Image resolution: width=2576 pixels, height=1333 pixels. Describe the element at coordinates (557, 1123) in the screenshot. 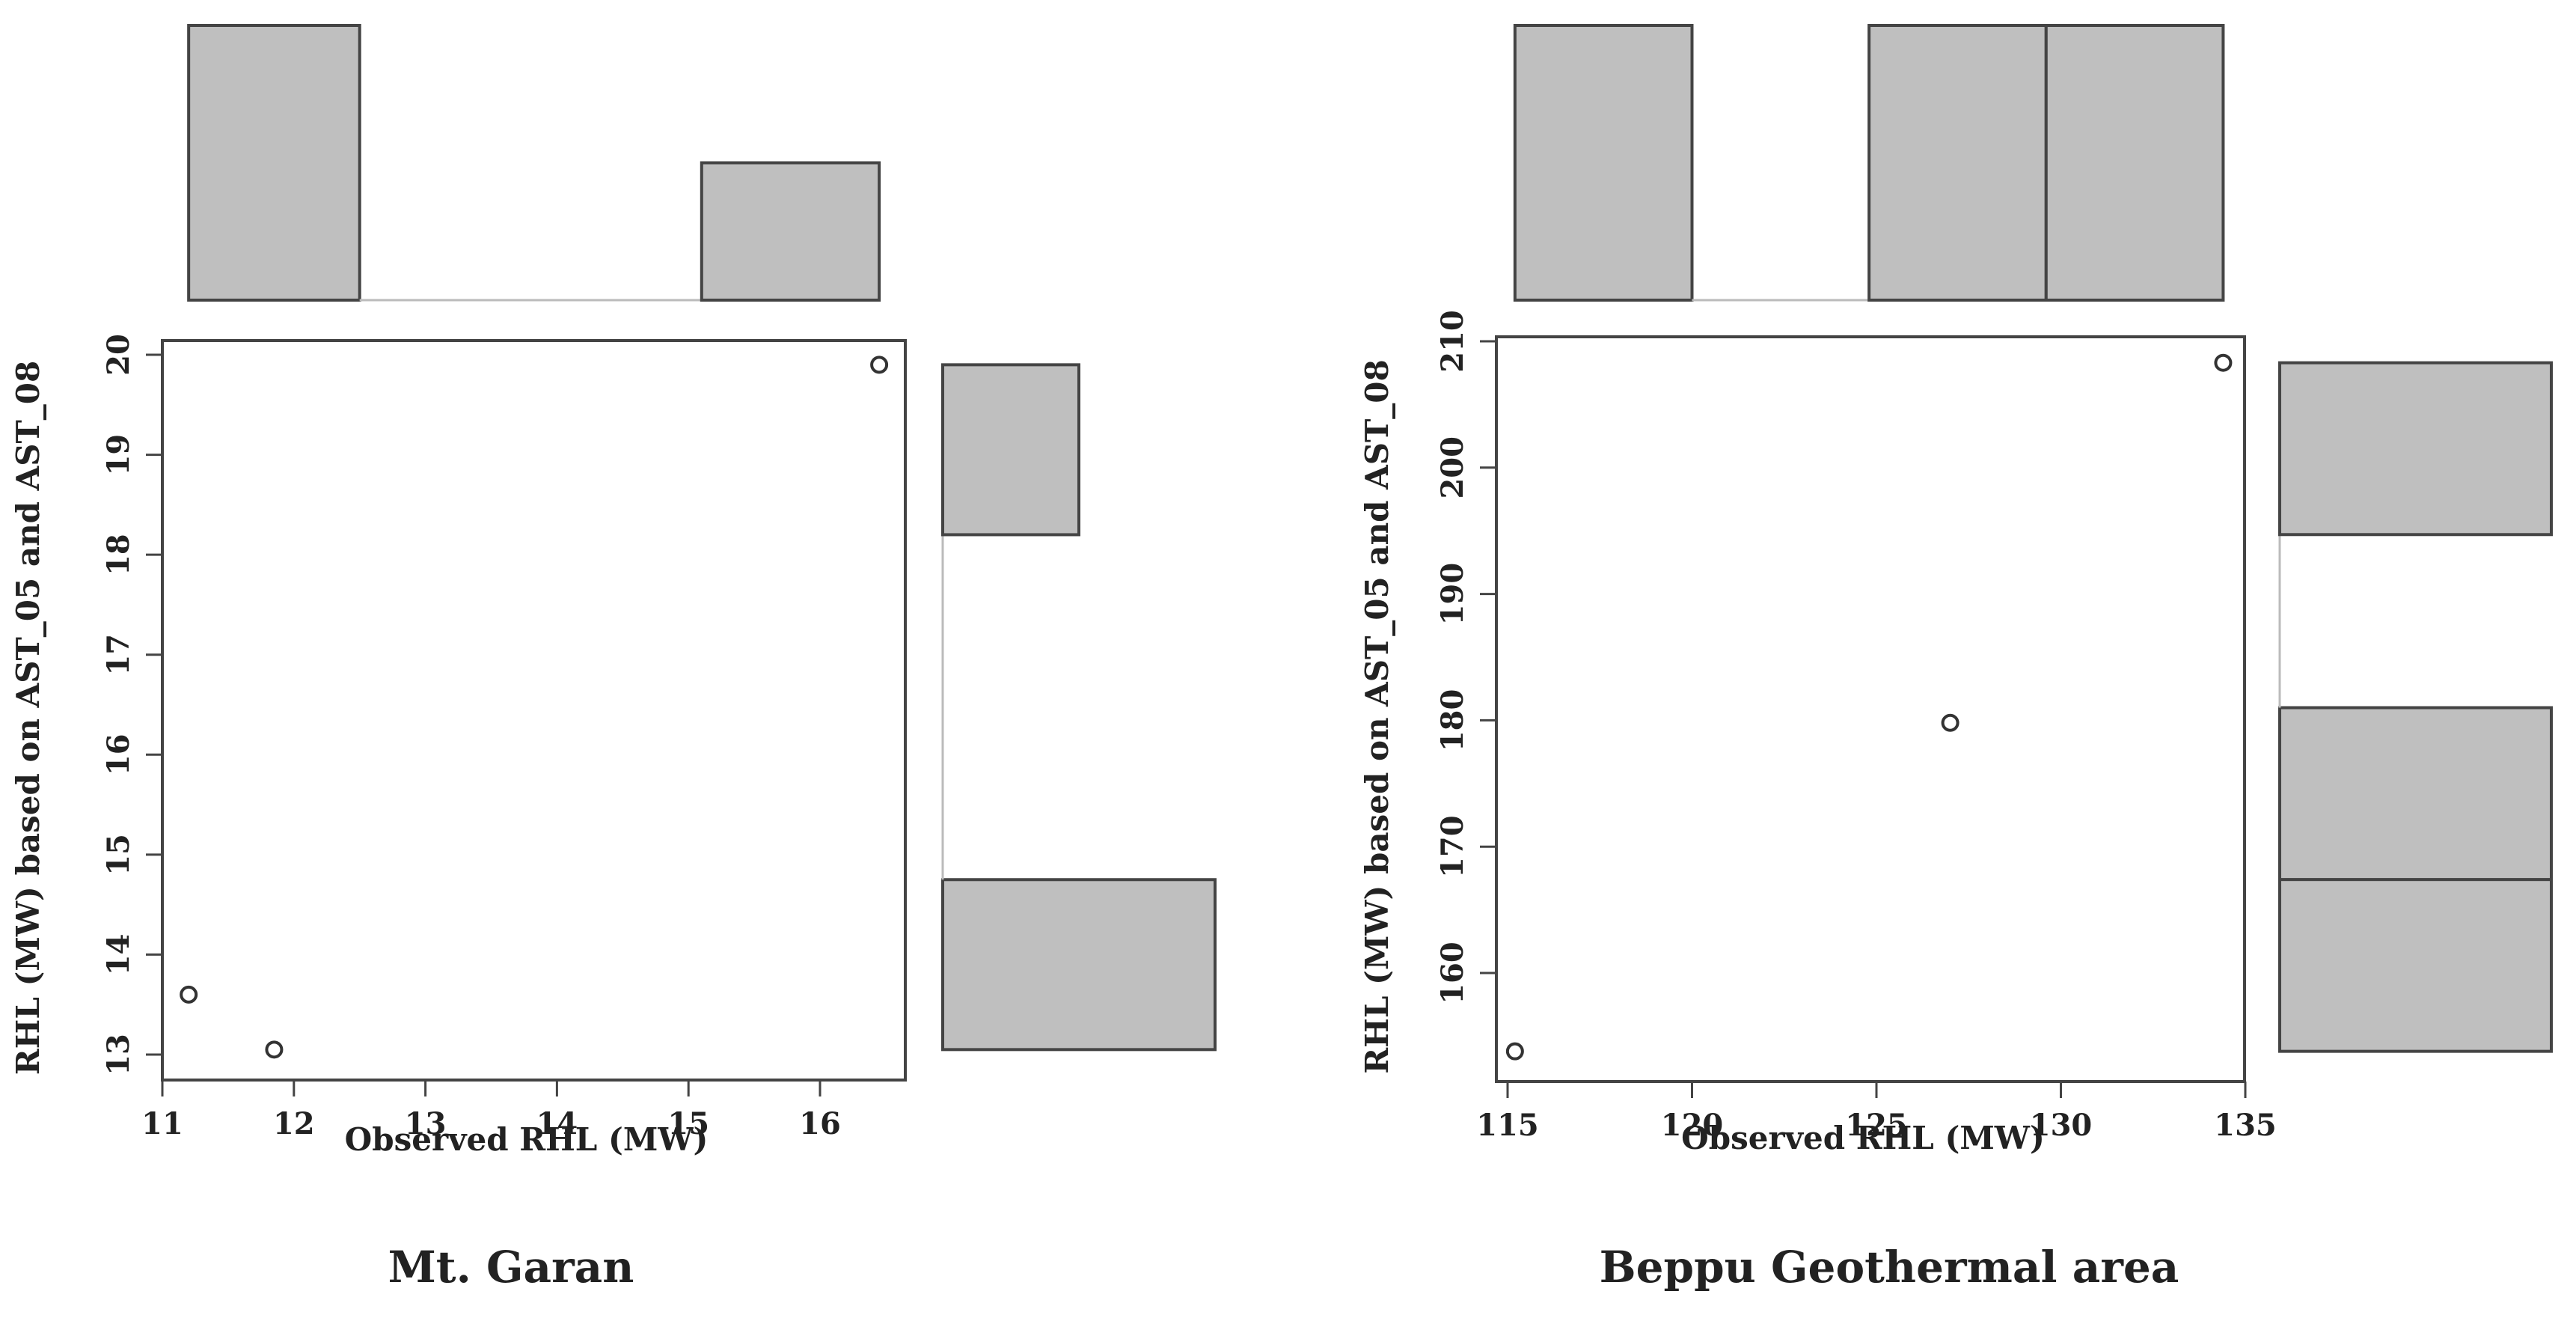

I see `x-tick-label: 14` at that location.